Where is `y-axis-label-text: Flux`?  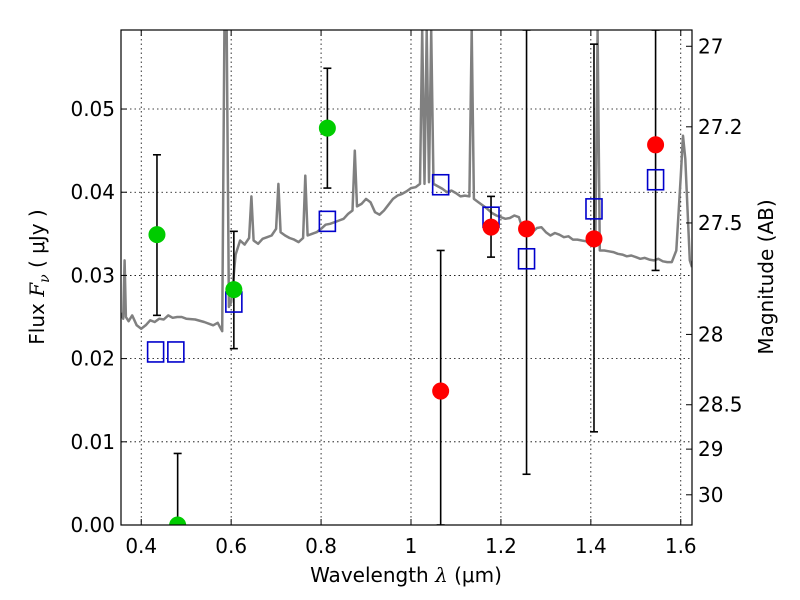 y-axis-label-text: Flux is located at coordinates (37, 324).